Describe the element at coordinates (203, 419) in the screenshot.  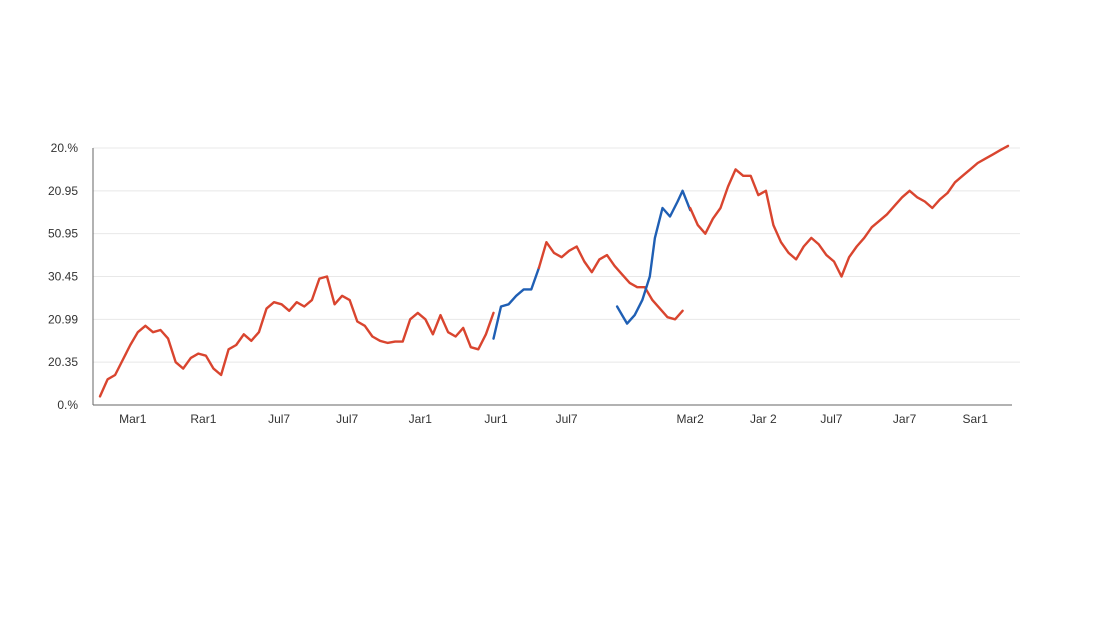
I see `x-tick-label: Rar1` at that location.